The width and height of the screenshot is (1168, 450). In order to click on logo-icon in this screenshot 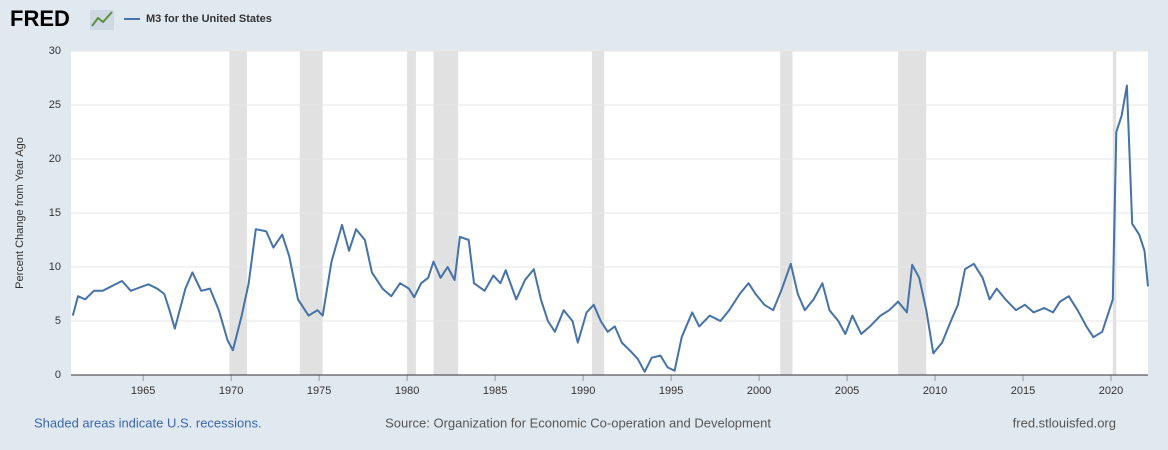, I will do `click(102, 20)`.